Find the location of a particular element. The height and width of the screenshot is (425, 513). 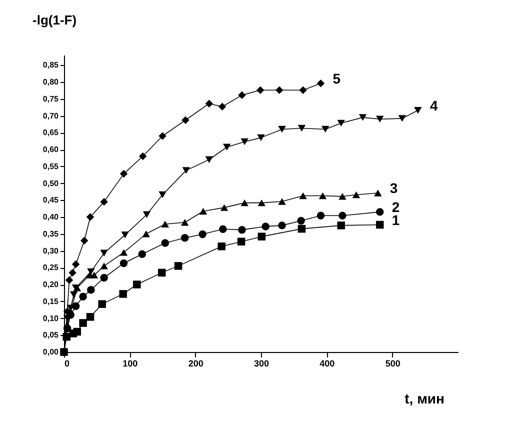

y-tick-label: 0,00 is located at coordinates (51, 352).